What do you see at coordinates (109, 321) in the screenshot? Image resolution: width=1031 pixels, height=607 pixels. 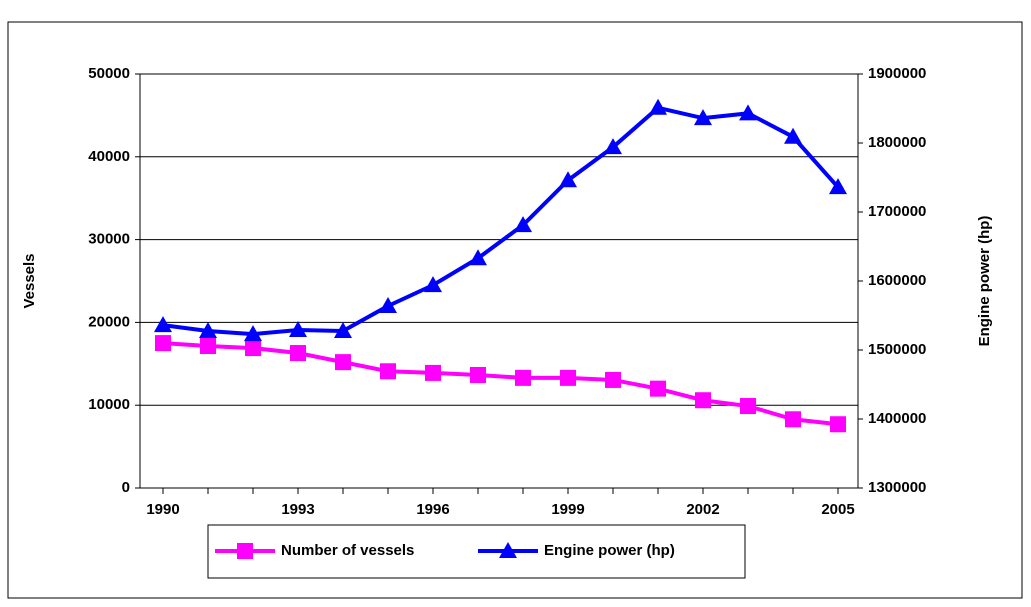 I see `y-tick-label: 20000` at bounding box center [109, 321].